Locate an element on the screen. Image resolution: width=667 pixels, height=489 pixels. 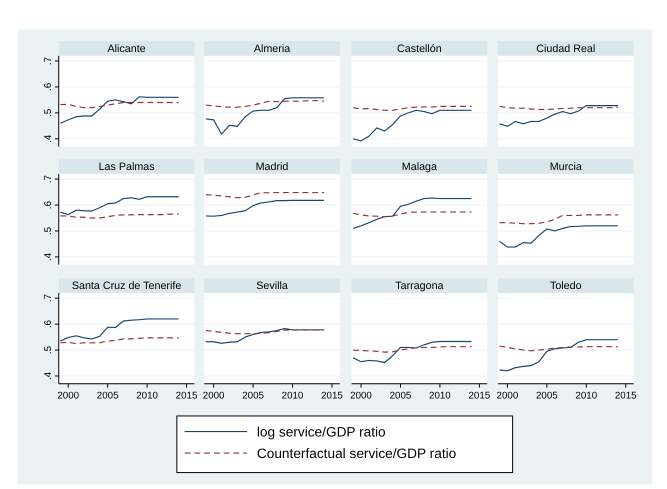
chart-title: Murcia is located at coordinates (566, 167).